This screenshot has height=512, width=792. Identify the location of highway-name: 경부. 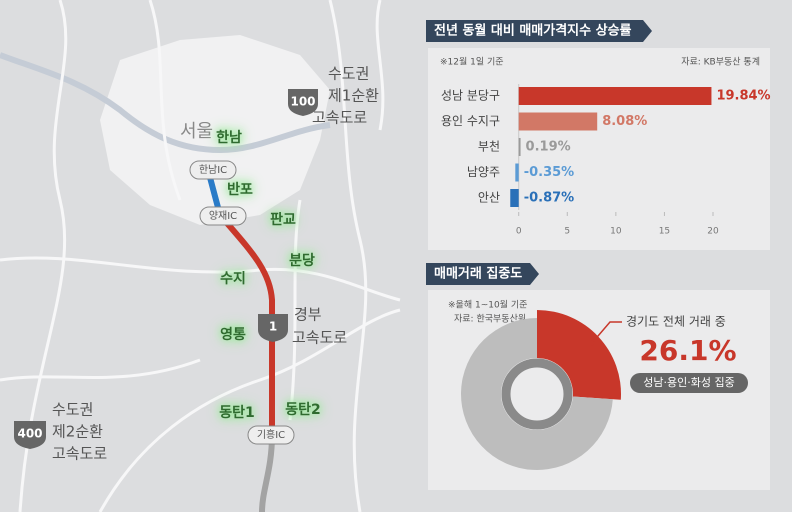
(308, 315).